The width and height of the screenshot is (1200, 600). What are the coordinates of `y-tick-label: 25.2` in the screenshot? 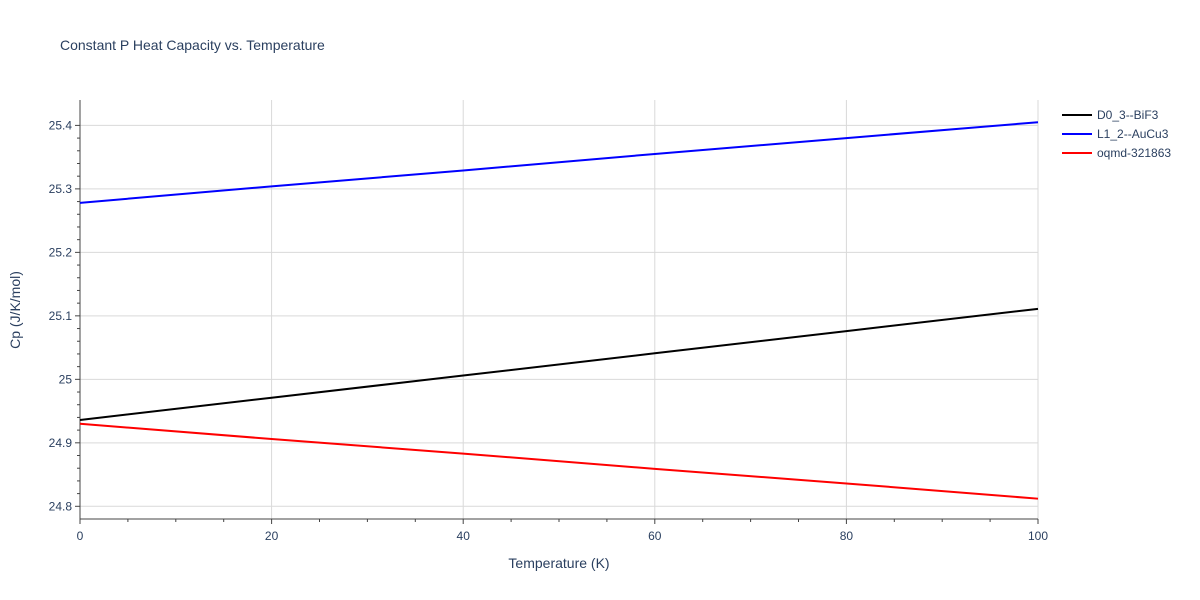 It's located at (61, 252).